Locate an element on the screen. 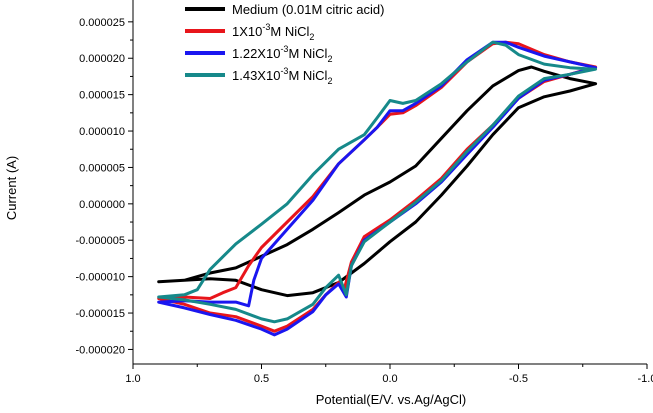 Image resolution: width=653 pixels, height=413 pixels. y-tick-label: -0.000015 is located at coordinates (100, 314).